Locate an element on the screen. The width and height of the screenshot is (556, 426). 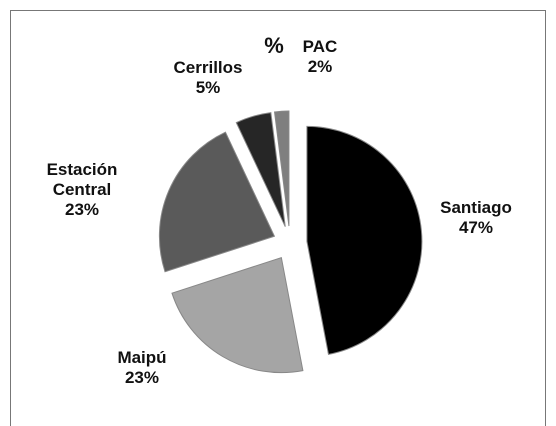
slice-label: Estación Central 23% is located at coordinates (82, 190).